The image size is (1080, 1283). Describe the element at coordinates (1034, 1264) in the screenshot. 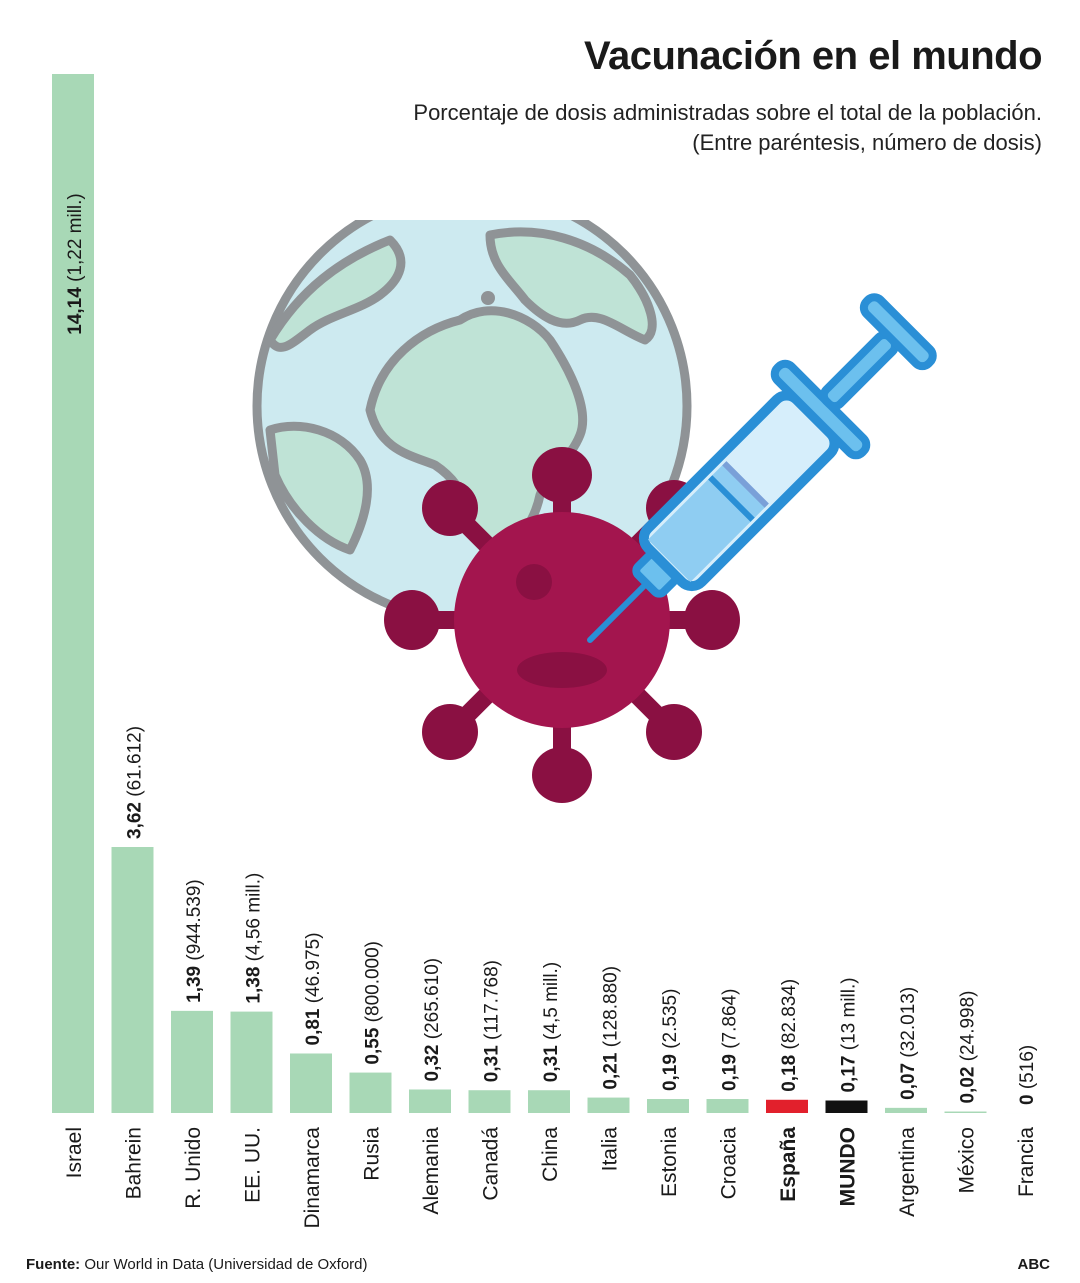

I see `brand-label: ABC` at that location.